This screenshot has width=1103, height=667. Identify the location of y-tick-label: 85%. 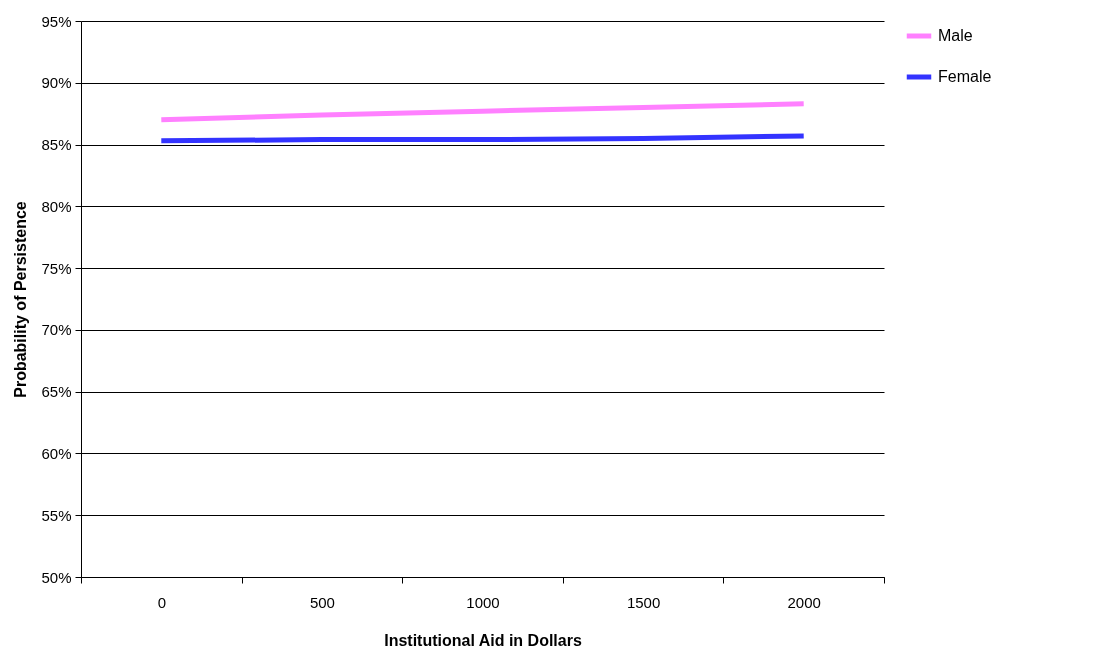
(56, 145).